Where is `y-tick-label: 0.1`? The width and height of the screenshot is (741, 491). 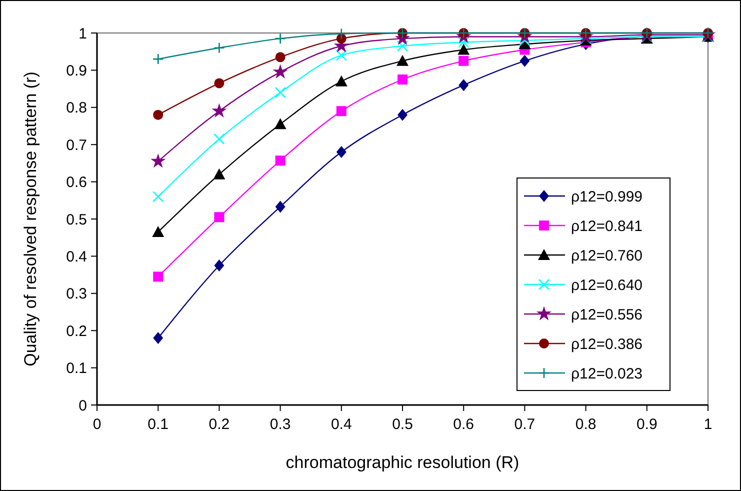
y-tick-label: 0.1 is located at coordinates (76, 369).